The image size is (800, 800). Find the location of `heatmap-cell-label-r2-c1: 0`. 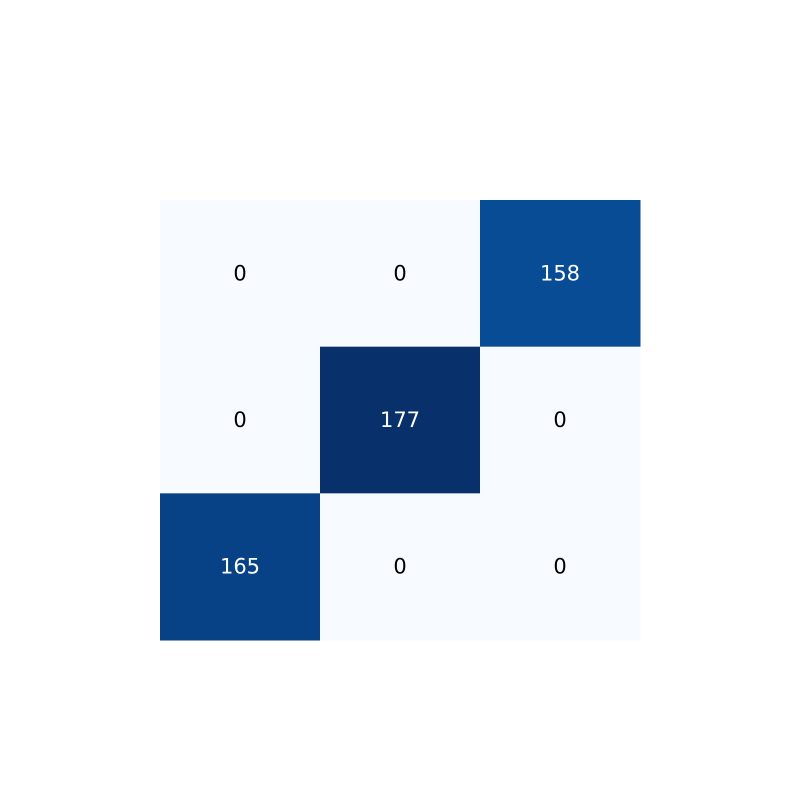

heatmap-cell-label-r2-c1: 0 is located at coordinates (399, 567).